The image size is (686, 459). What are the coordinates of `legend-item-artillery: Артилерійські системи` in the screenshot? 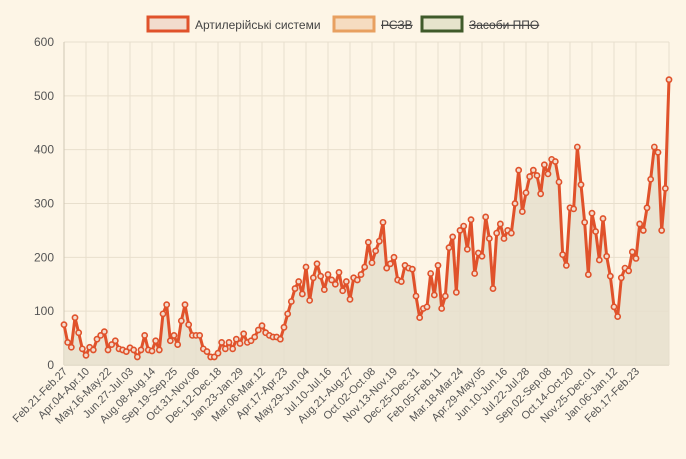 It's located at (233, 24).